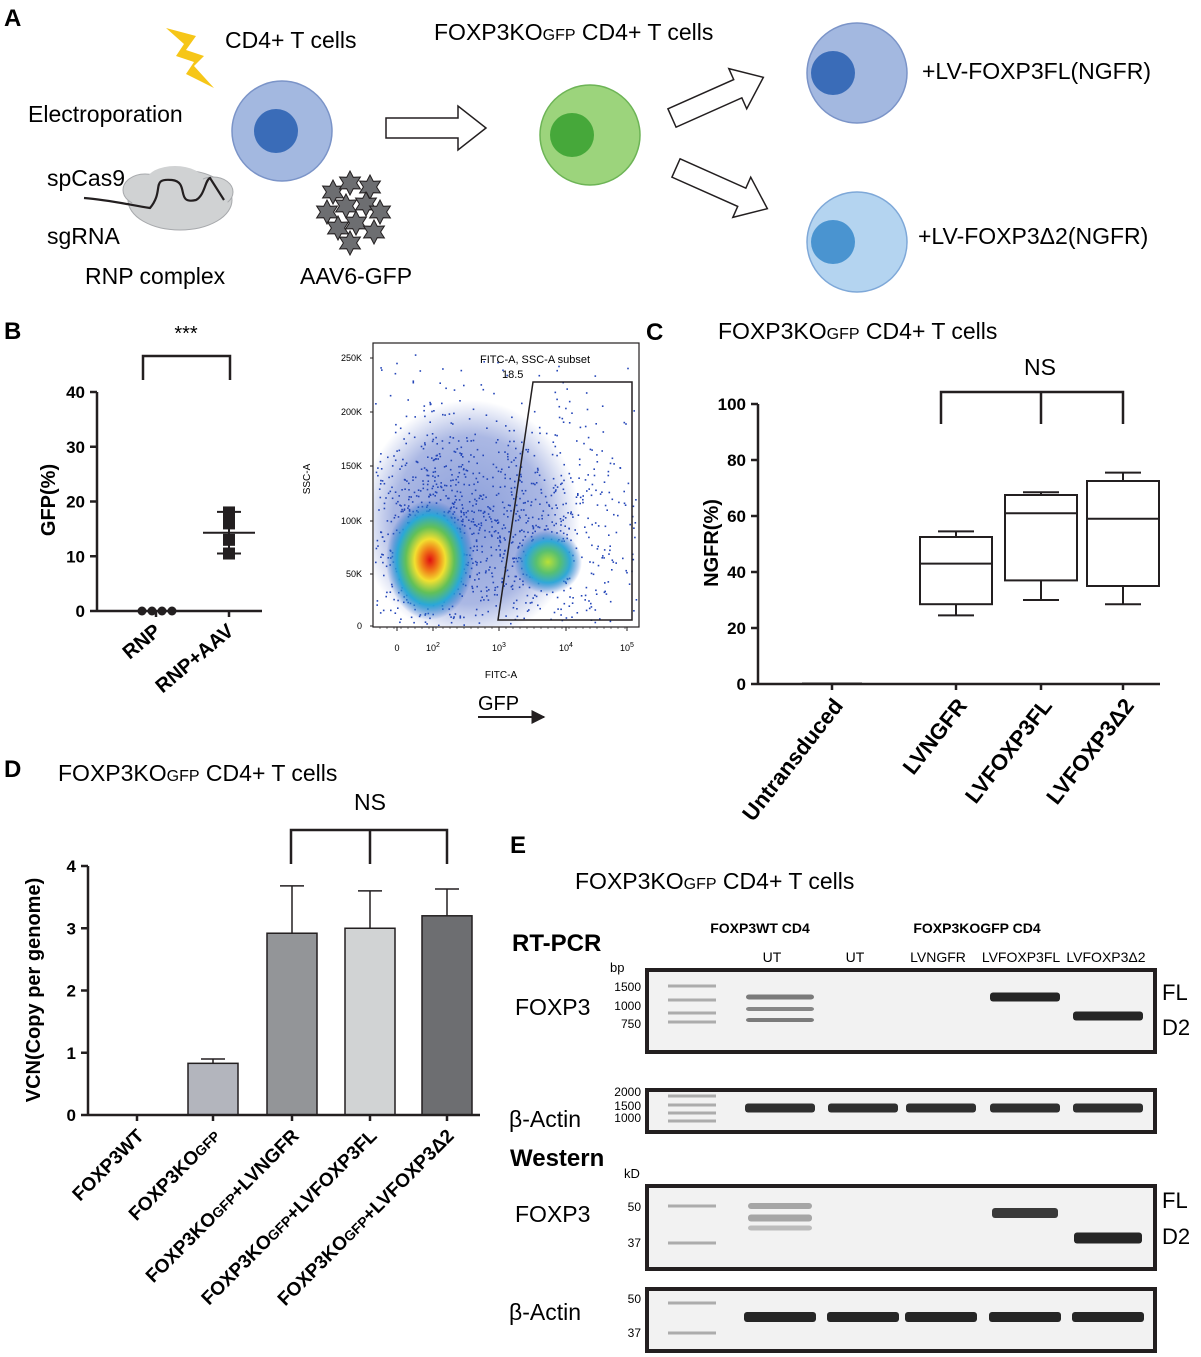 The image size is (1201, 1357). I want to click on b-point-rnp, so click(172, 611).